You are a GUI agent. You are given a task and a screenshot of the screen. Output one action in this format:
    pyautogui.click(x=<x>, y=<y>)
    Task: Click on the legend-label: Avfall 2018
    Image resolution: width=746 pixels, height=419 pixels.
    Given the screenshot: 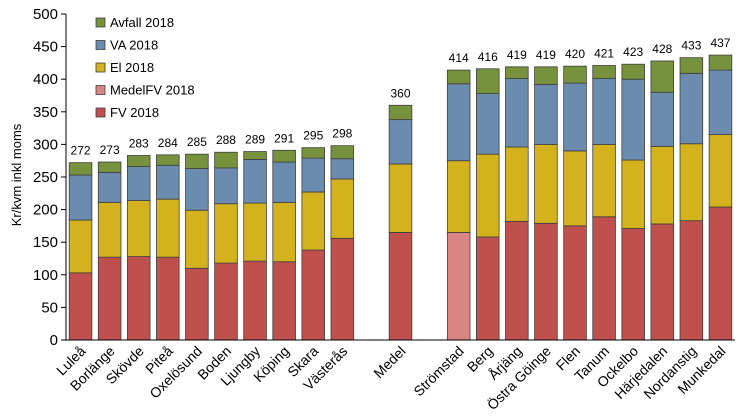 What is the action you would take?
    pyautogui.click(x=142, y=22)
    